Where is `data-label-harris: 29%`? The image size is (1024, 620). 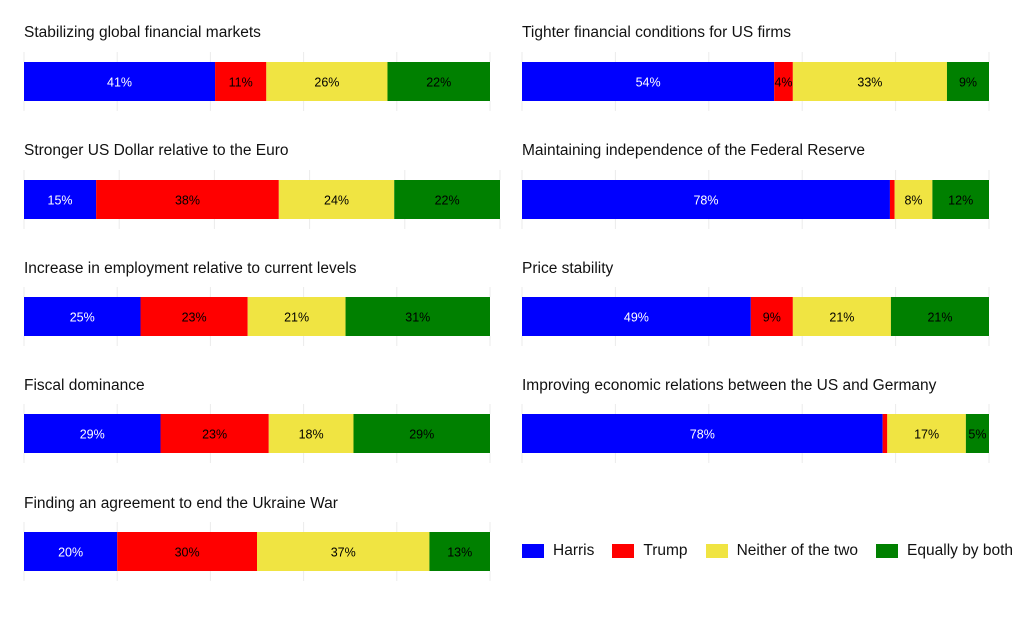
data-label-harris: 29% is located at coordinates (92, 435).